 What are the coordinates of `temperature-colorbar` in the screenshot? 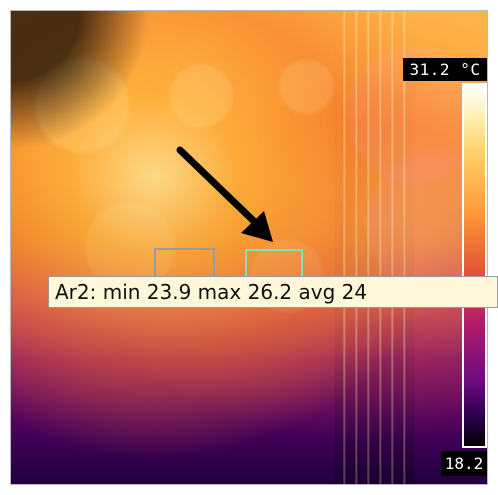 It's located at (474, 265).